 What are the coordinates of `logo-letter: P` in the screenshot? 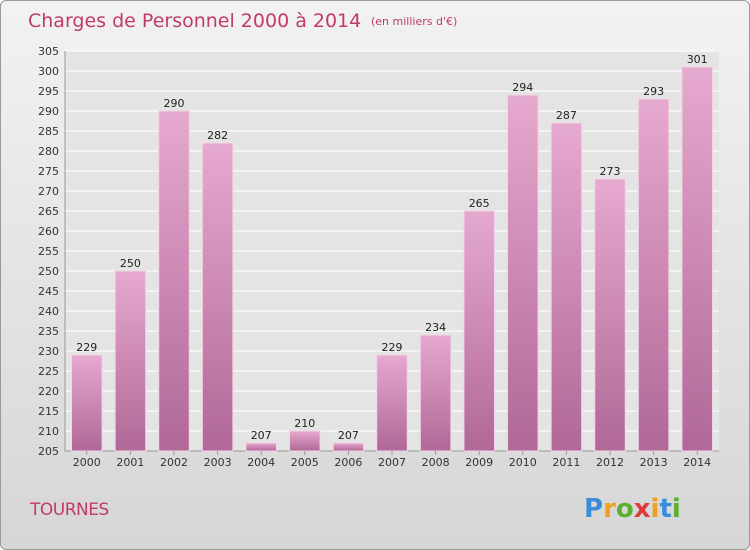 It's located at (593, 509).